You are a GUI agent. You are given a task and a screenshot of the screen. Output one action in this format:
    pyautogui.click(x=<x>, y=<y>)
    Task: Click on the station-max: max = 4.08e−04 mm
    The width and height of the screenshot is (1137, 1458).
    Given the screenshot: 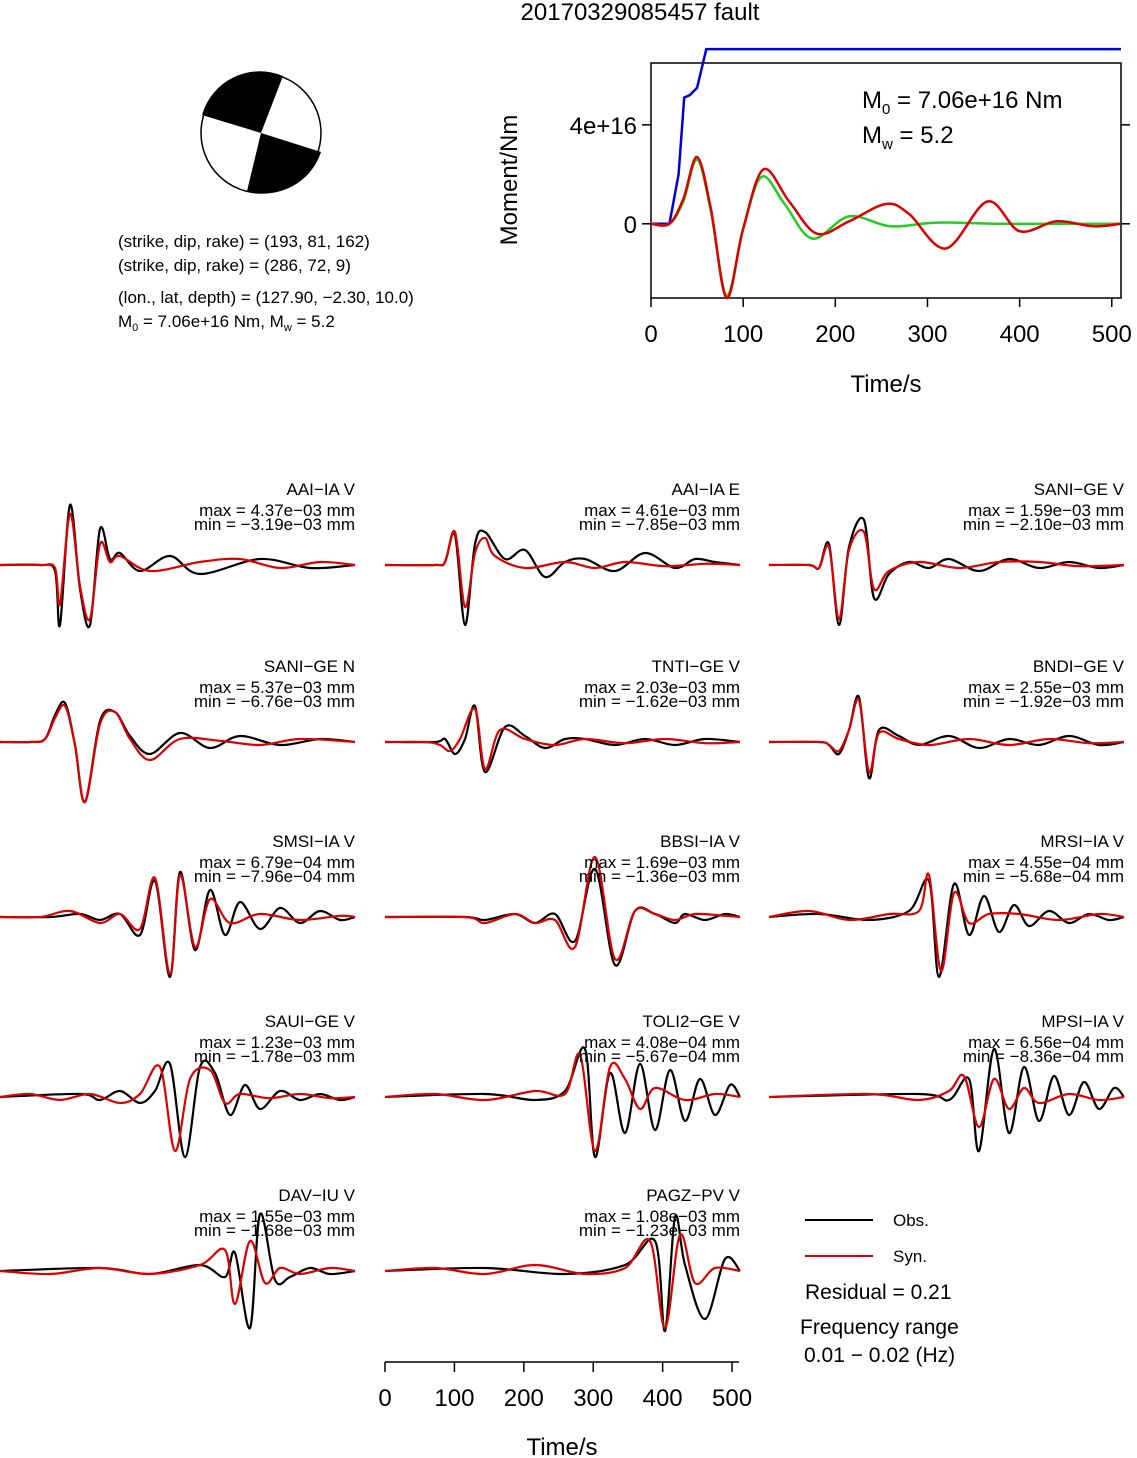 What is the action you would take?
    pyautogui.click(x=662, y=1042)
    